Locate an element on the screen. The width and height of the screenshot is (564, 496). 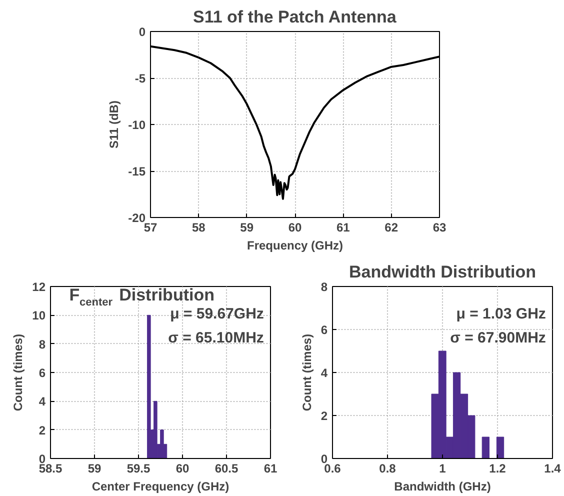
x-tick-label: 63 is located at coordinates (439, 227).